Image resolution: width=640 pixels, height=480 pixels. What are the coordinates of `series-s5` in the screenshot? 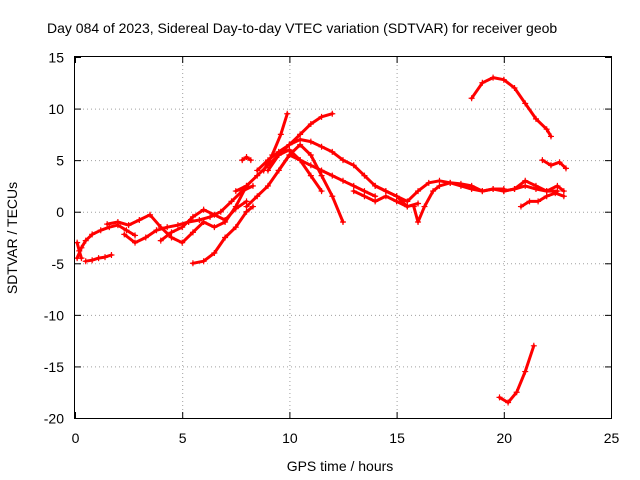 It's located at (203, 221).